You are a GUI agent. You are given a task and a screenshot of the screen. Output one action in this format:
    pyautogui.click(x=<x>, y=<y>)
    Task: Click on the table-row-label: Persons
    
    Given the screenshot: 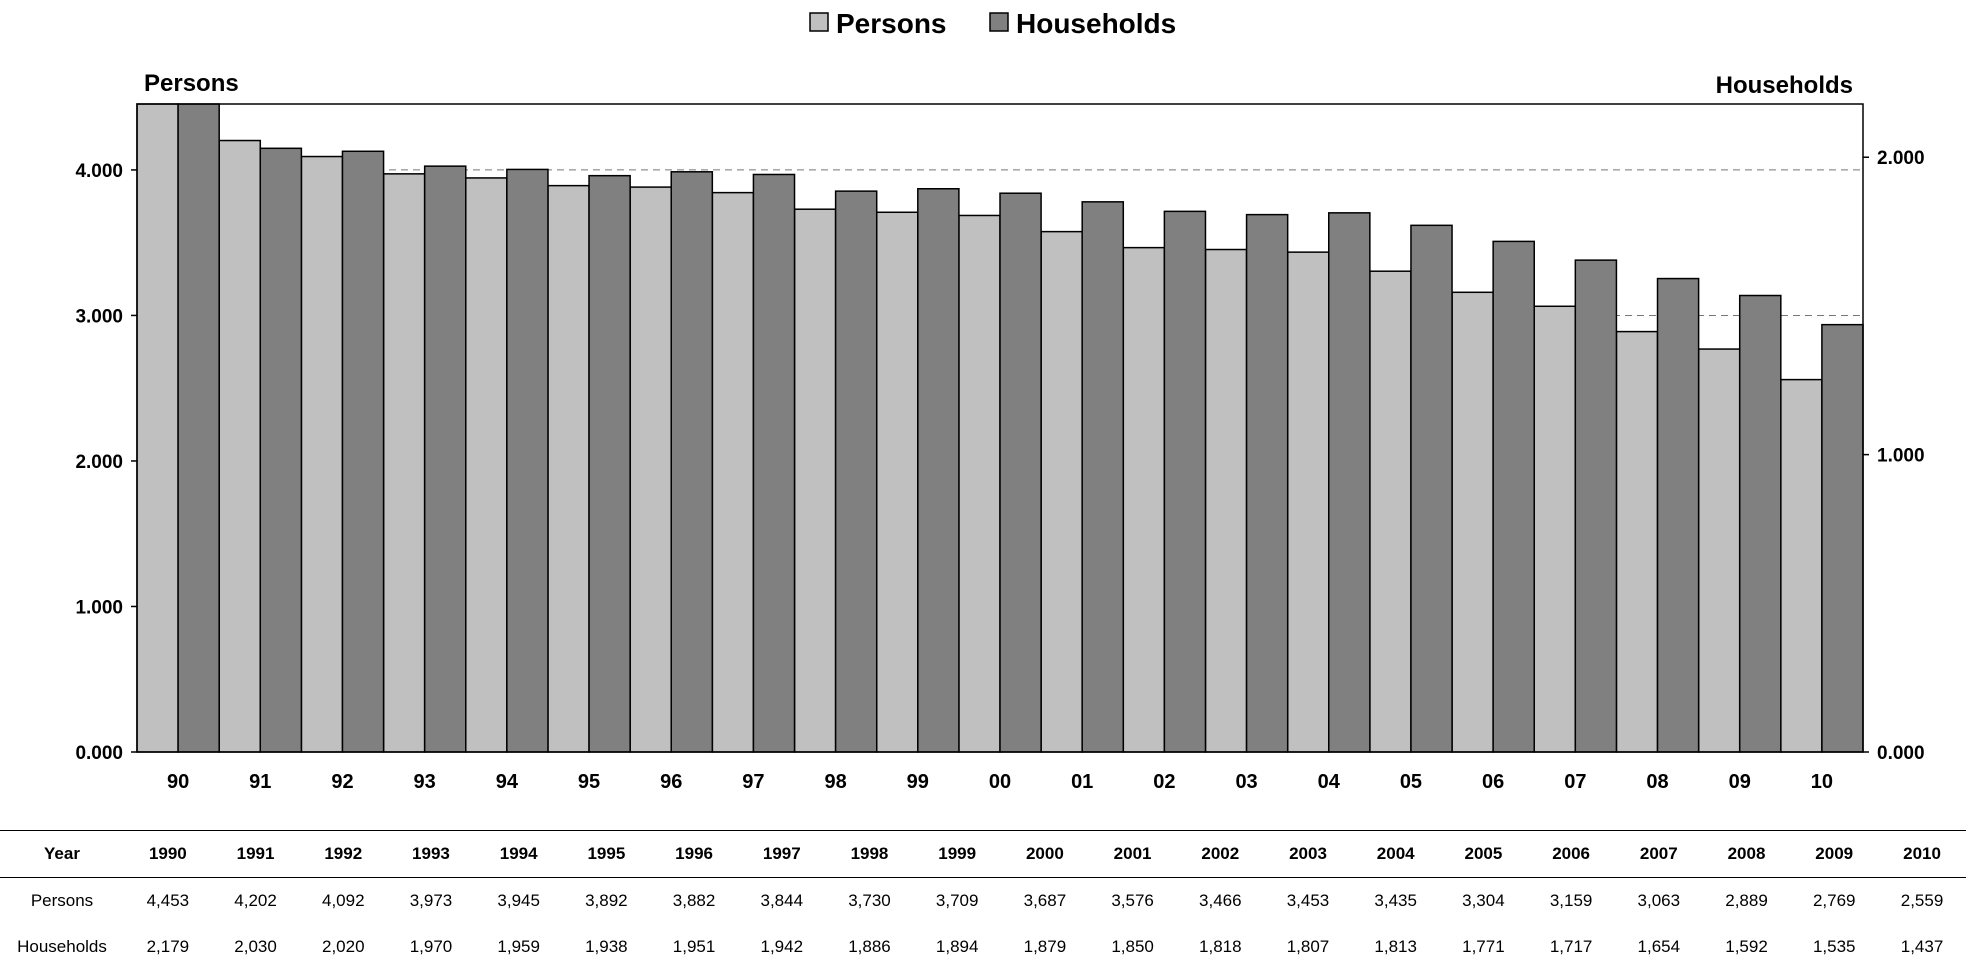 What is the action you would take?
    pyautogui.click(x=62, y=900)
    